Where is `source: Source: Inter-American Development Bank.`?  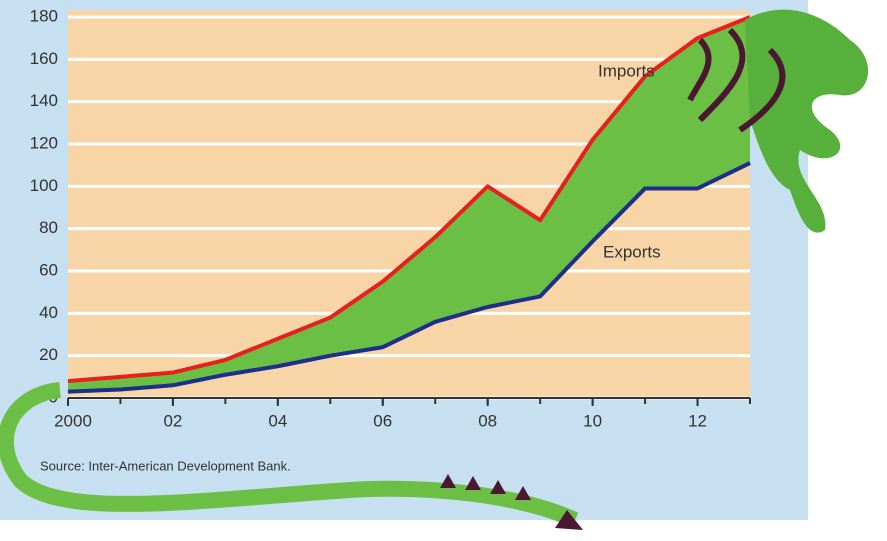
source: Source: Inter-American Development Bank. is located at coordinates (165, 465).